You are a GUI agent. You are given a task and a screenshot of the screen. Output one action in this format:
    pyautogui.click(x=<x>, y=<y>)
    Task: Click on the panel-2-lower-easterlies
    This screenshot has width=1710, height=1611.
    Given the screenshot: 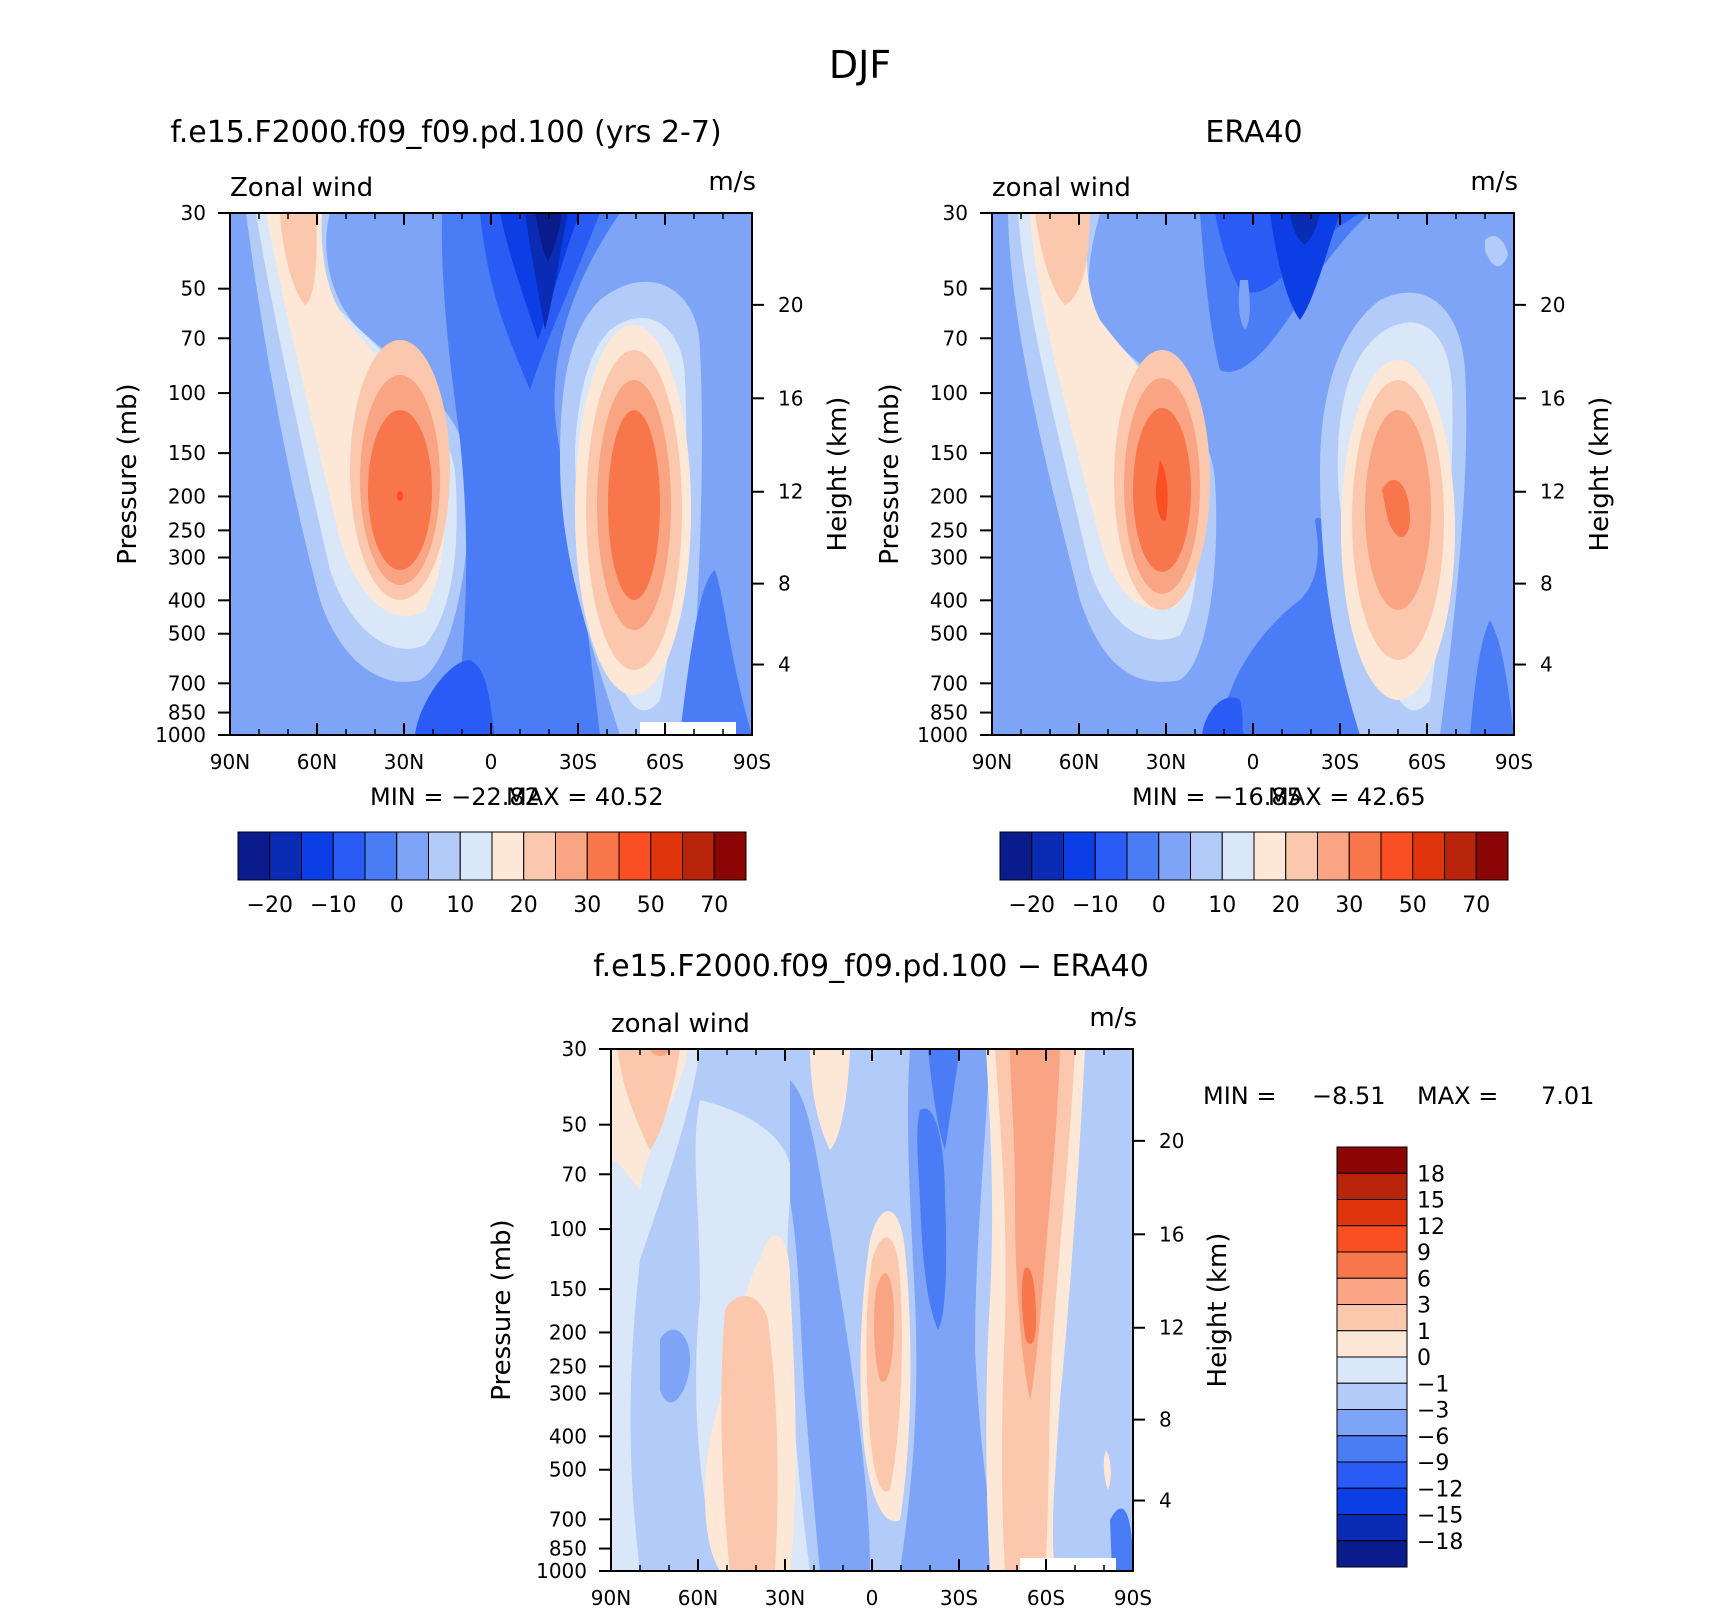 What is the action you would take?
    pyautogui.click(x=1290, y=626)
    